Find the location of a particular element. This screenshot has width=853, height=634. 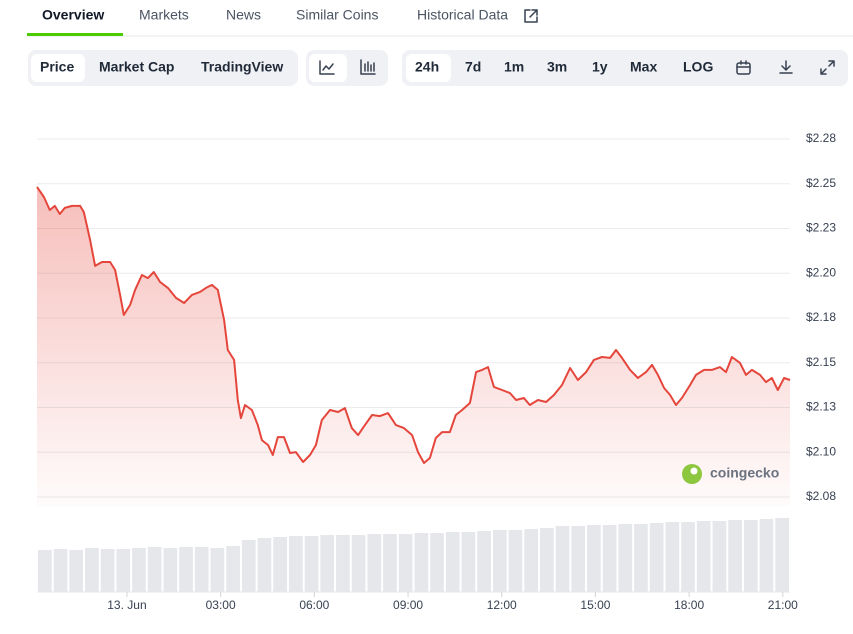

tab: Historical Data is located at coordinates (462, 15).